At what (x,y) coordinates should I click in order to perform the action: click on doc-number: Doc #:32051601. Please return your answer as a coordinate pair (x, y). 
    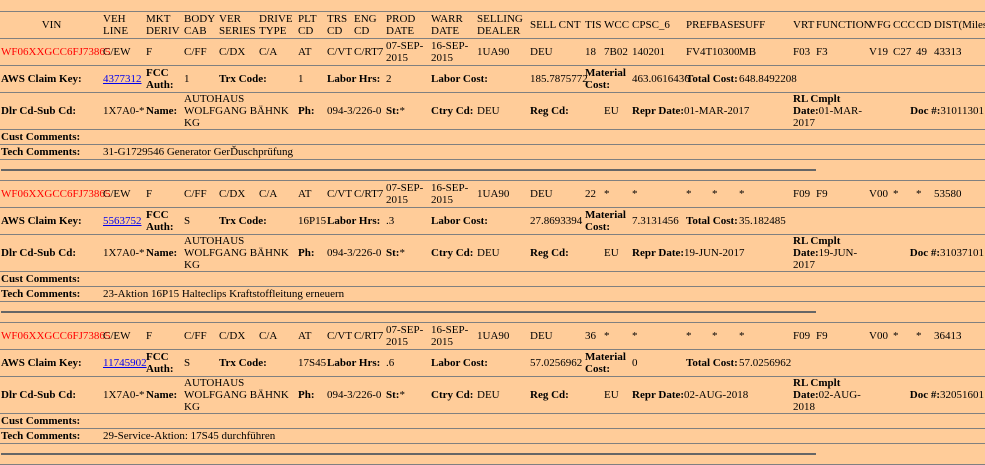
    Looking at the image, I should click on (926, 395).